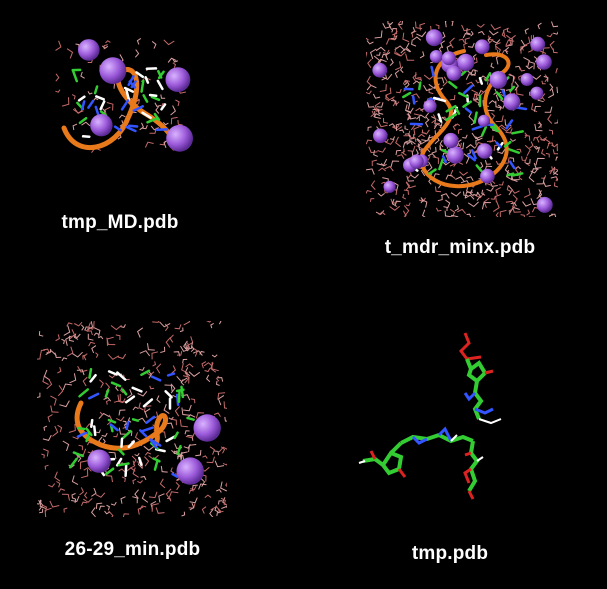 The width and height of the screenshot is (607, 589). Describe the element at coordinates (450, 442) in the screenshot. I see `file-item-tmp: tmp.pdb` at that location.